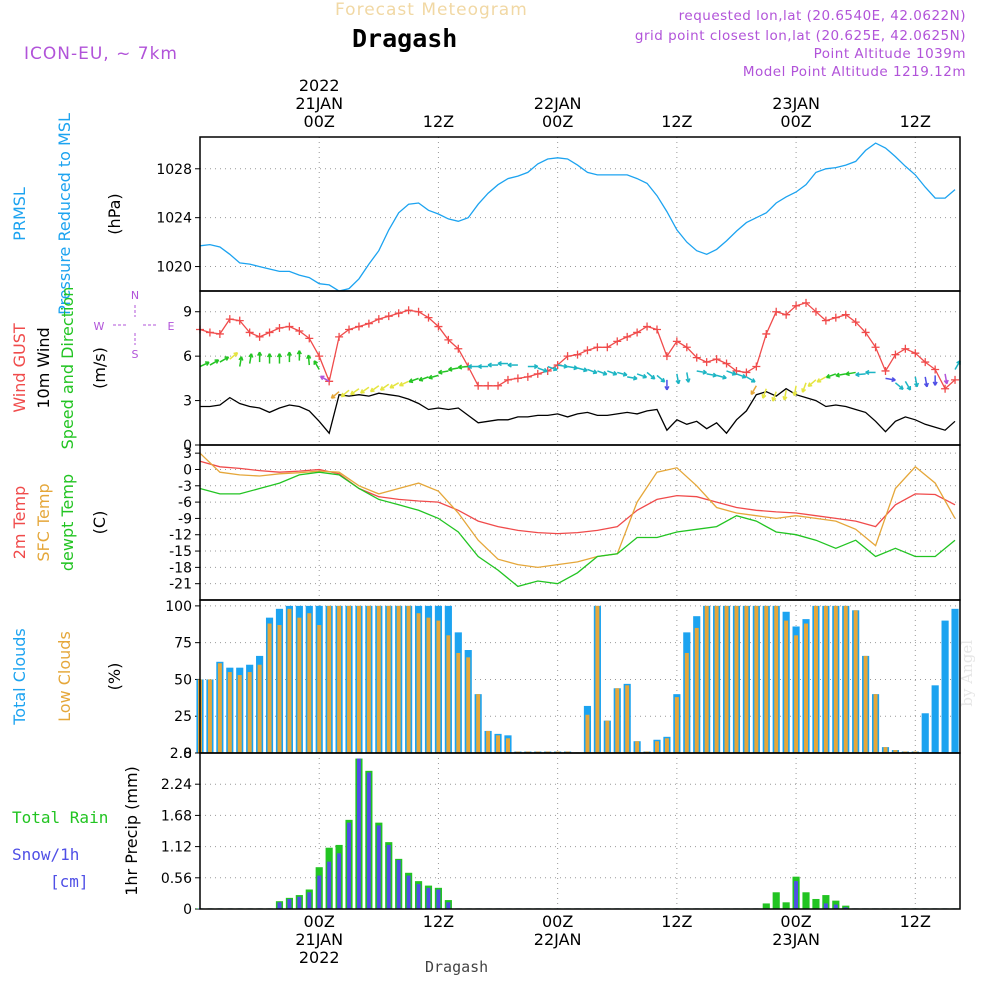 The height and width of the screenshot is (1000, 1000). I want to click on y-tick-label: -3, so click(185, 487).